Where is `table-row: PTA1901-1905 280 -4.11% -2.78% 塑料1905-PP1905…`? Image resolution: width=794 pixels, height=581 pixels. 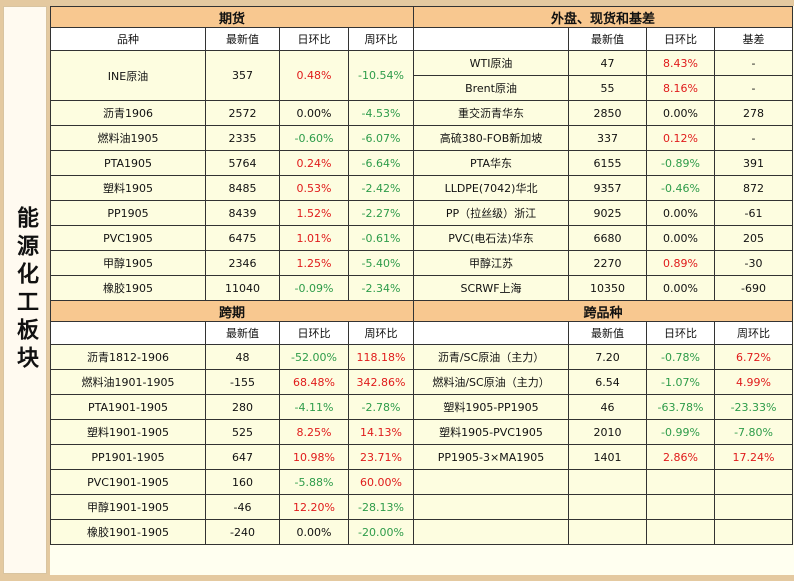
table-row: PTA1901-1905 280 -4.11% -2.78% 塑料1905-PP1905… is located at coordinates (422, 407).